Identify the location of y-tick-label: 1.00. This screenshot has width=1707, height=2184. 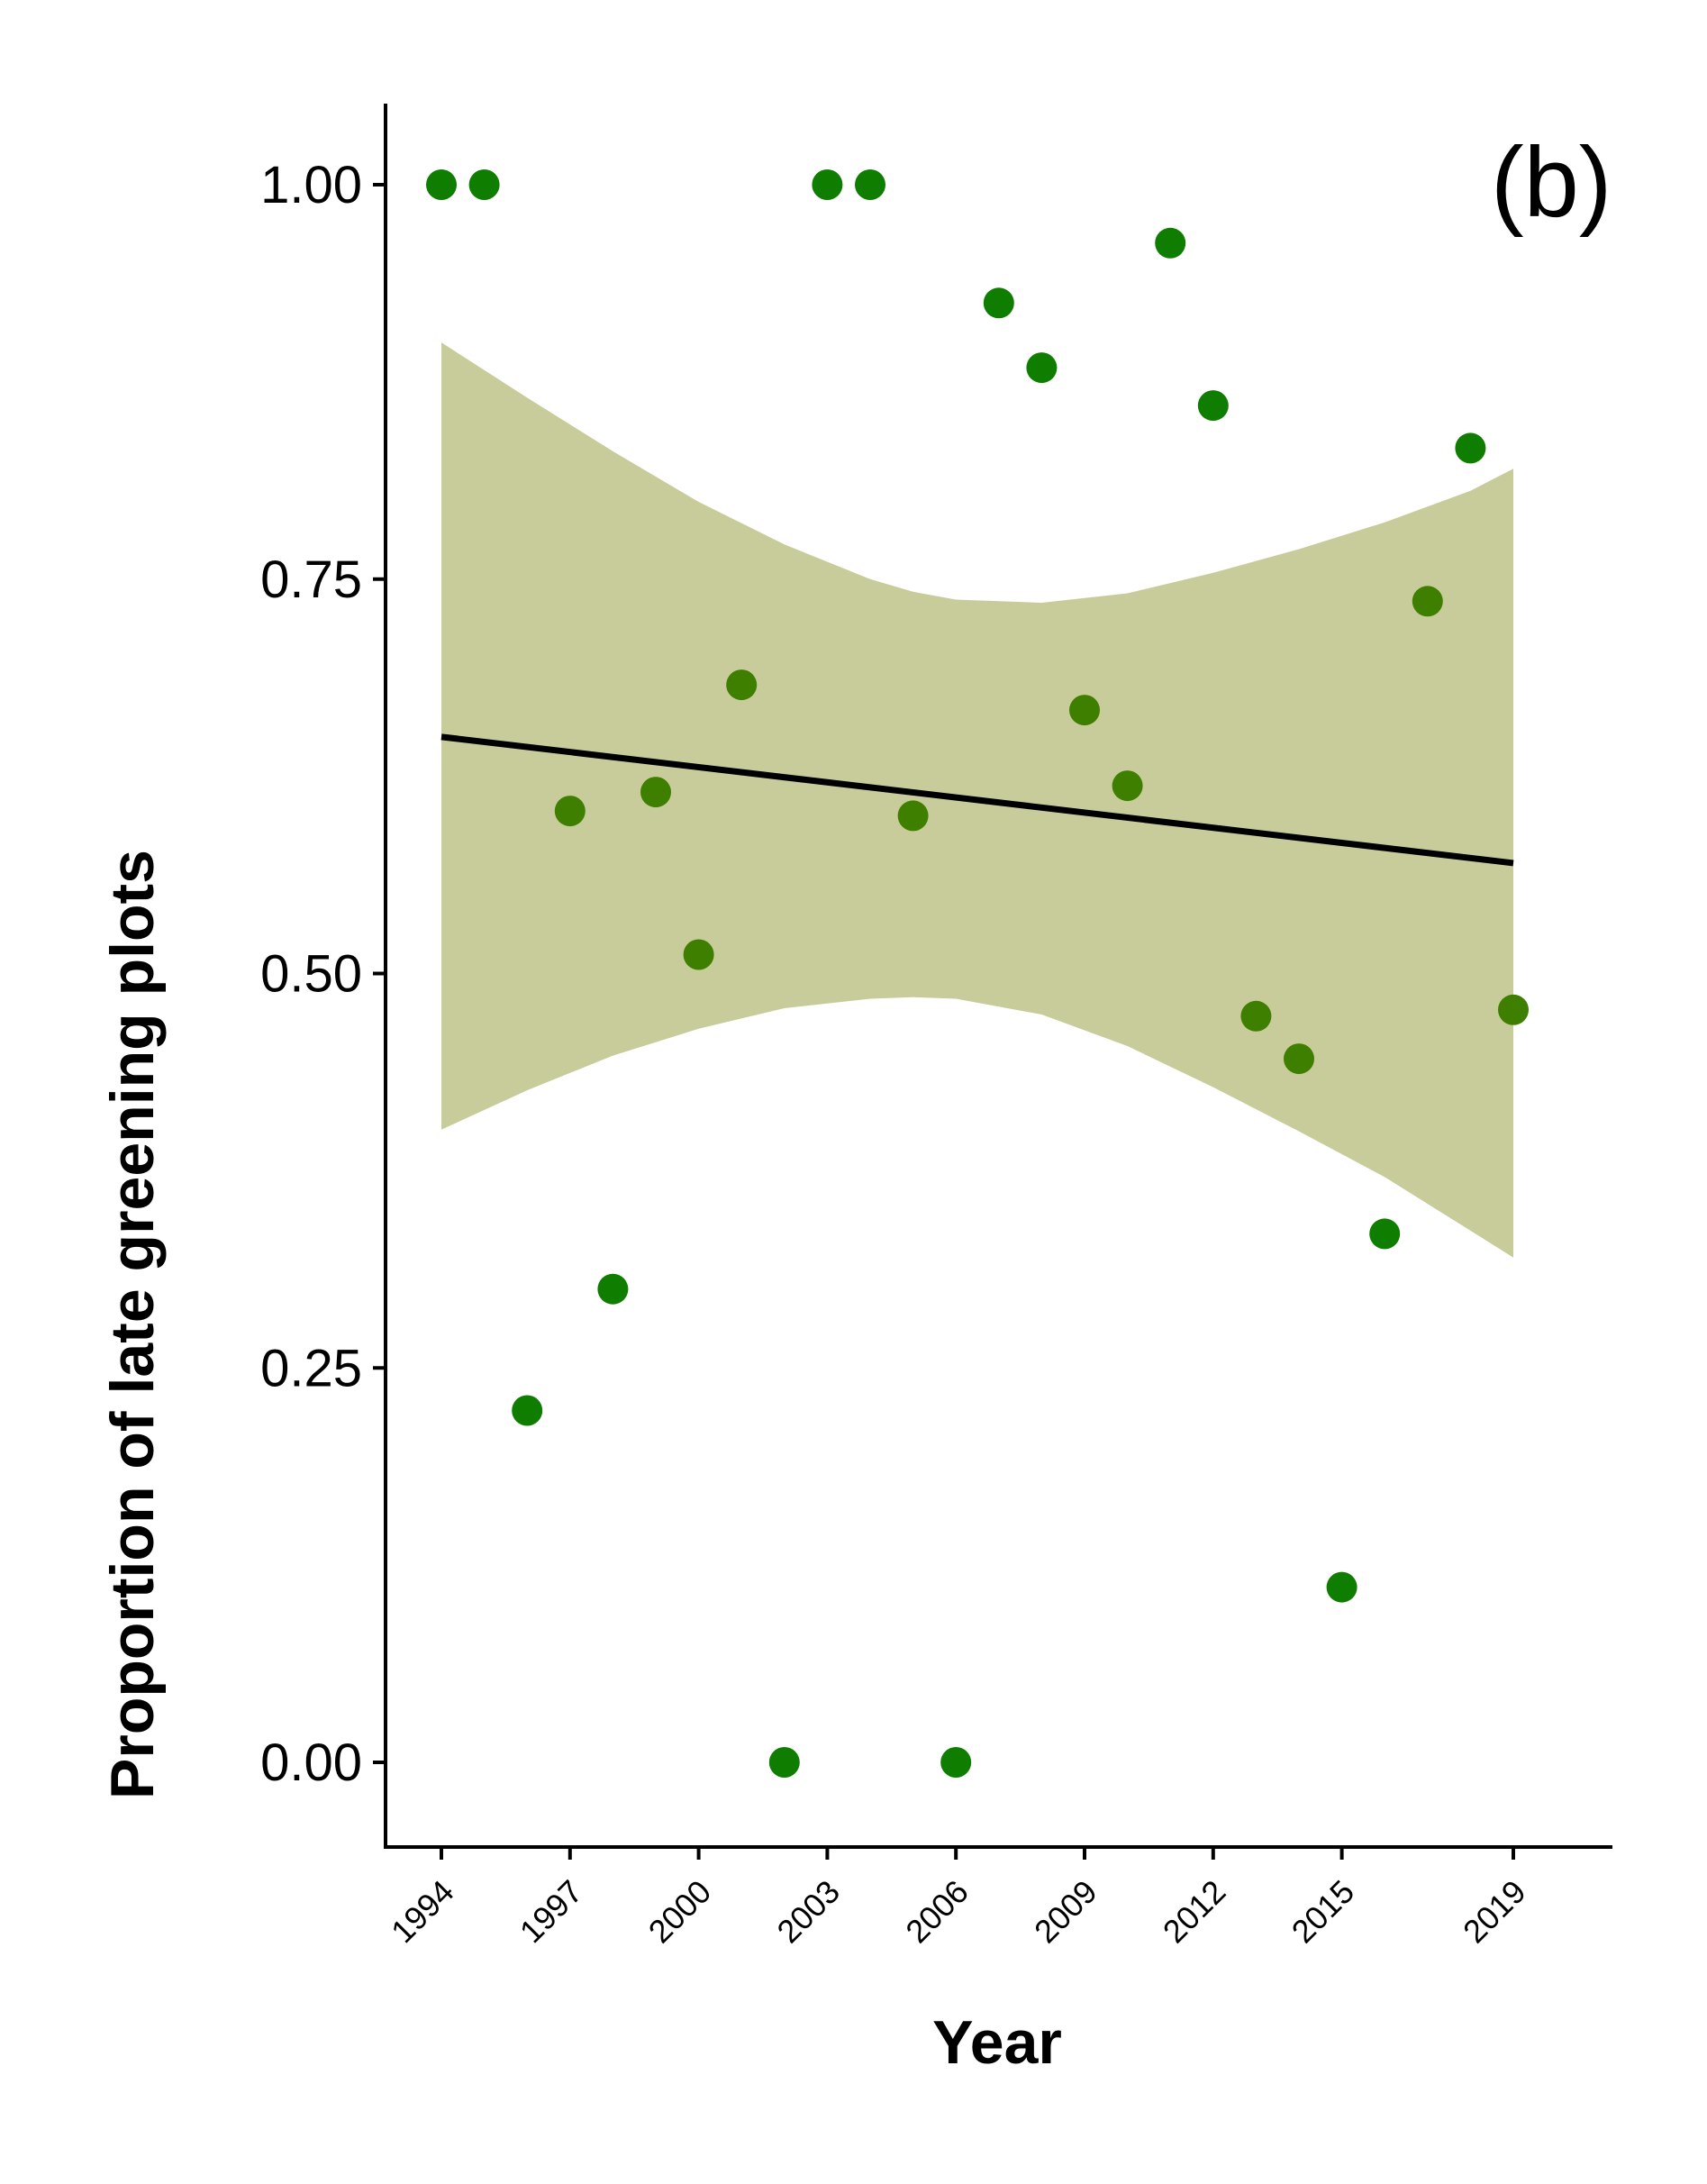
(311, 185).